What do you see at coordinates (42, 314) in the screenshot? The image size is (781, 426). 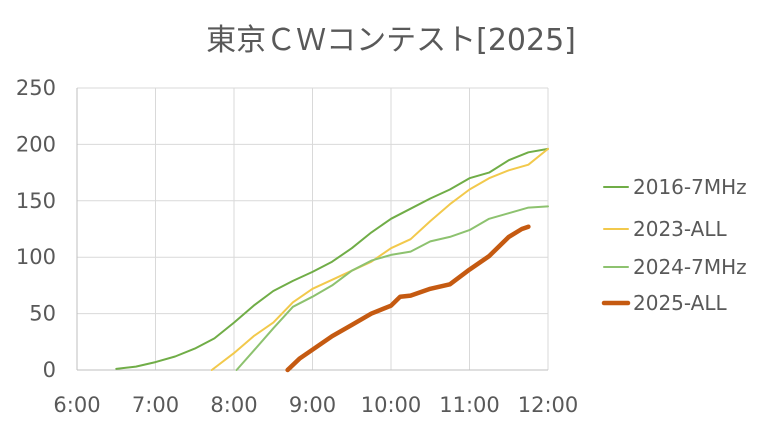 I see `y-tick-label: 50` at bounding box center [42, 314].